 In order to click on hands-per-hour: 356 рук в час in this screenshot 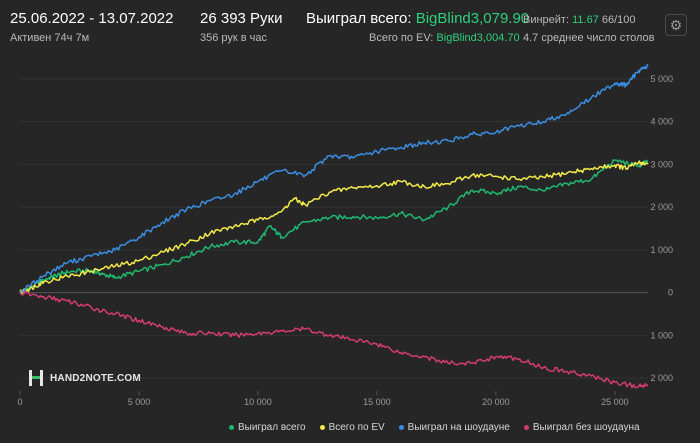, I will do `click(234, 38)`.